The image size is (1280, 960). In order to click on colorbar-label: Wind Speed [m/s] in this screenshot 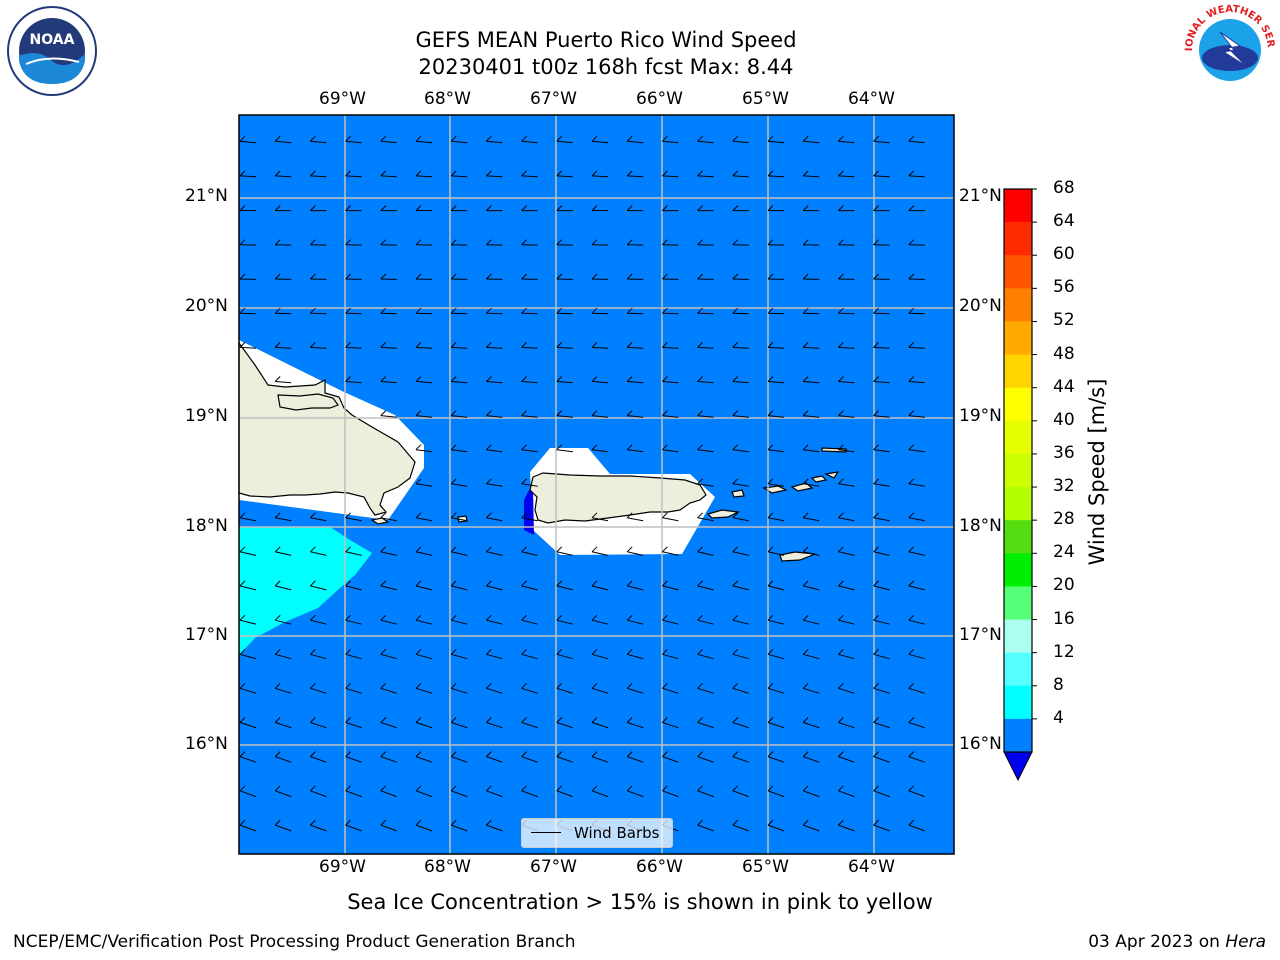, I will do `click(1097, 472)`.